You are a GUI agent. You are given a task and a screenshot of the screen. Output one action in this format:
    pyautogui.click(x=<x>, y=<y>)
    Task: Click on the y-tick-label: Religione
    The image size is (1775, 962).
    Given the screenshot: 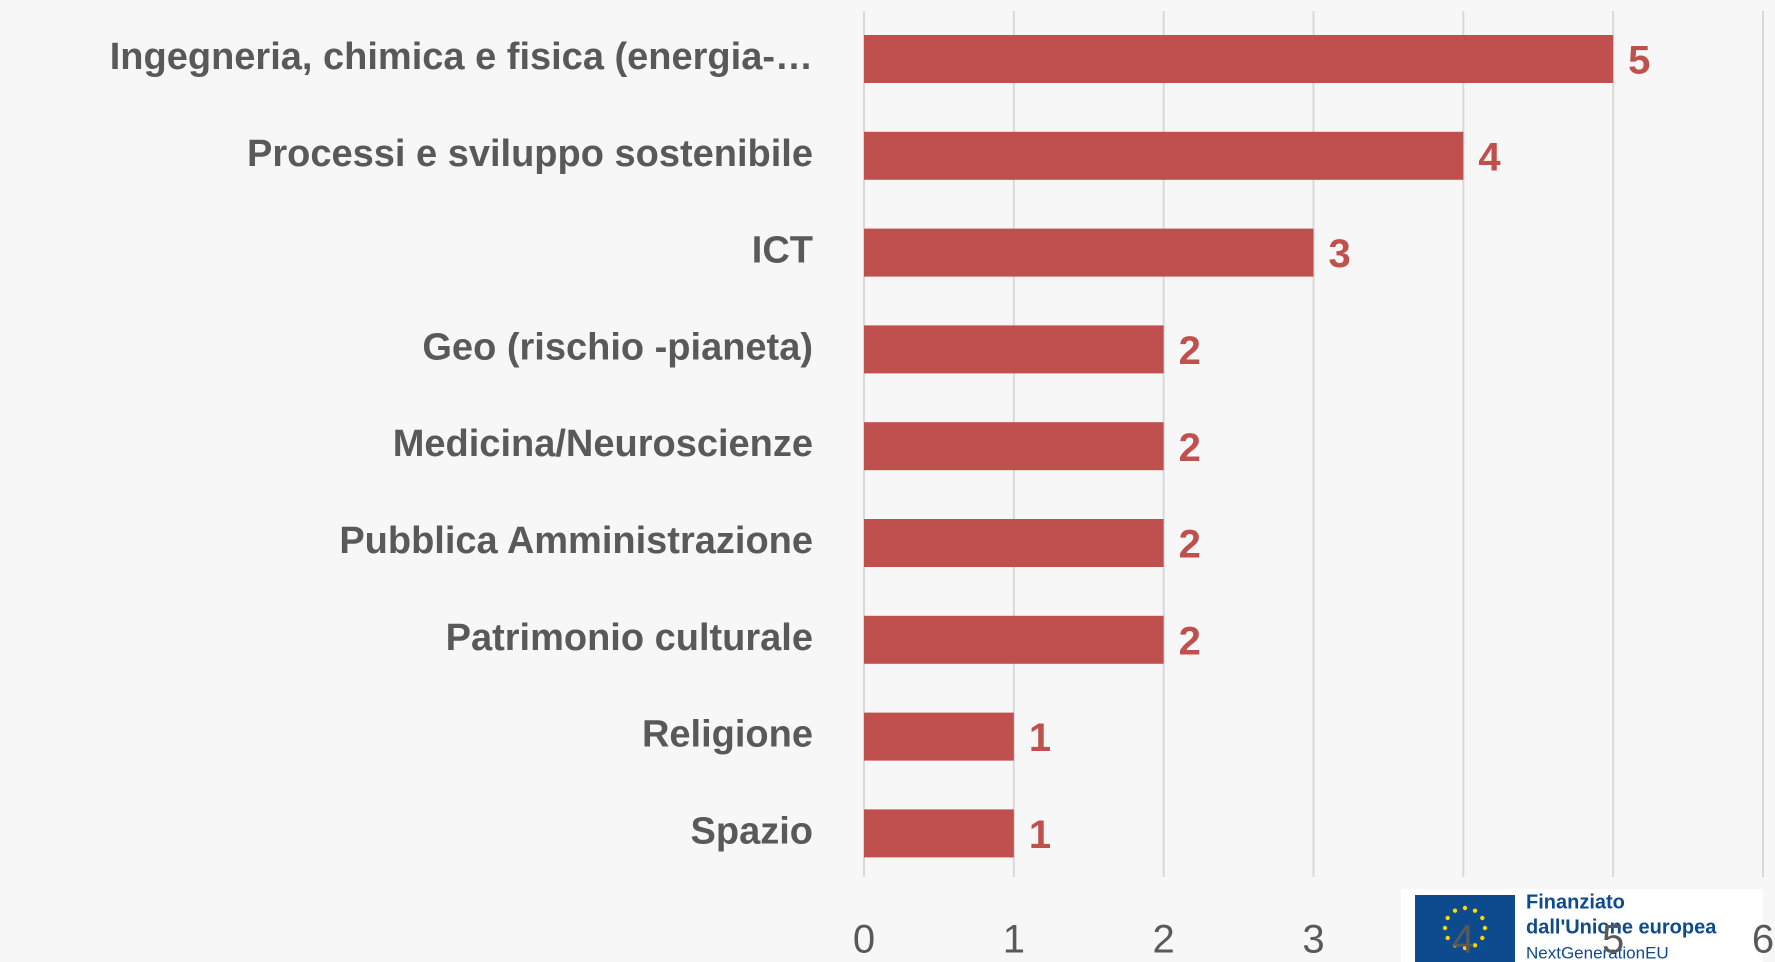 What is the action you would take?
    pyautogui.click(x=727, y=735)
    